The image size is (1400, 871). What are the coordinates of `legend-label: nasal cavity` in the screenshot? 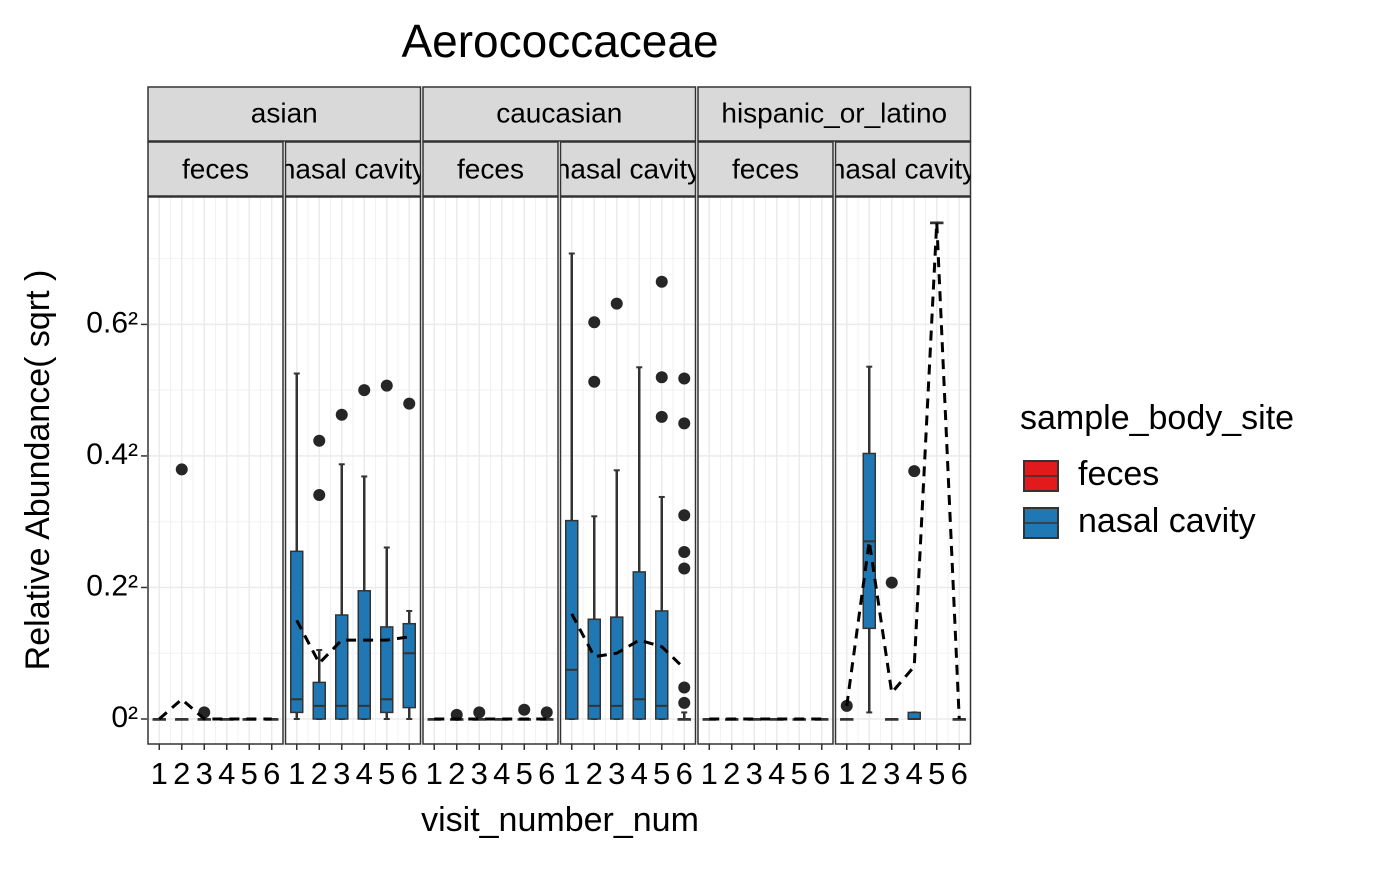 It's located at (1167, 521).